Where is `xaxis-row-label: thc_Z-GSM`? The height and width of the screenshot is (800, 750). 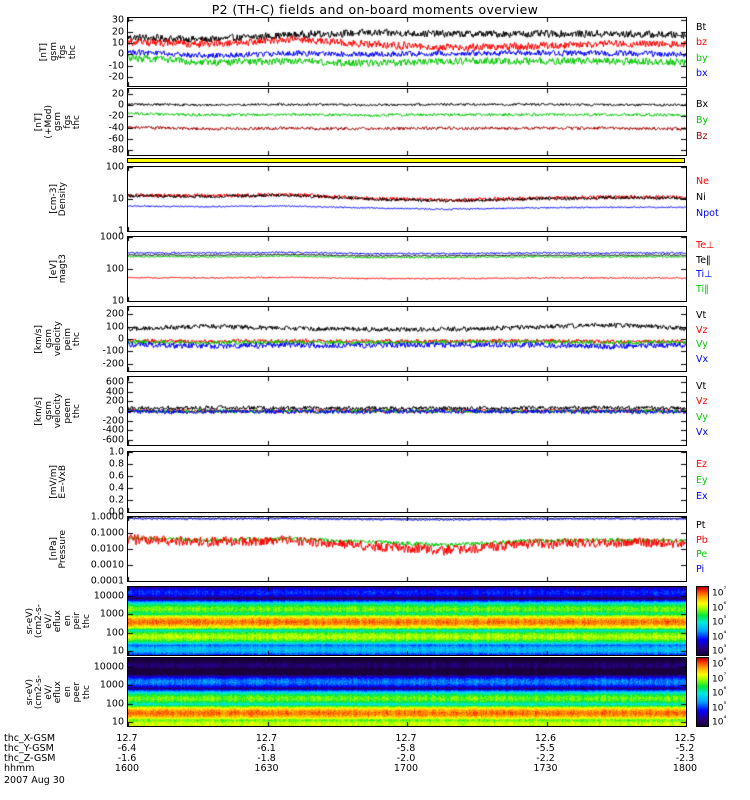 xaxis-row-label: thc_Z-GSM is located at coordinates (30, 758).